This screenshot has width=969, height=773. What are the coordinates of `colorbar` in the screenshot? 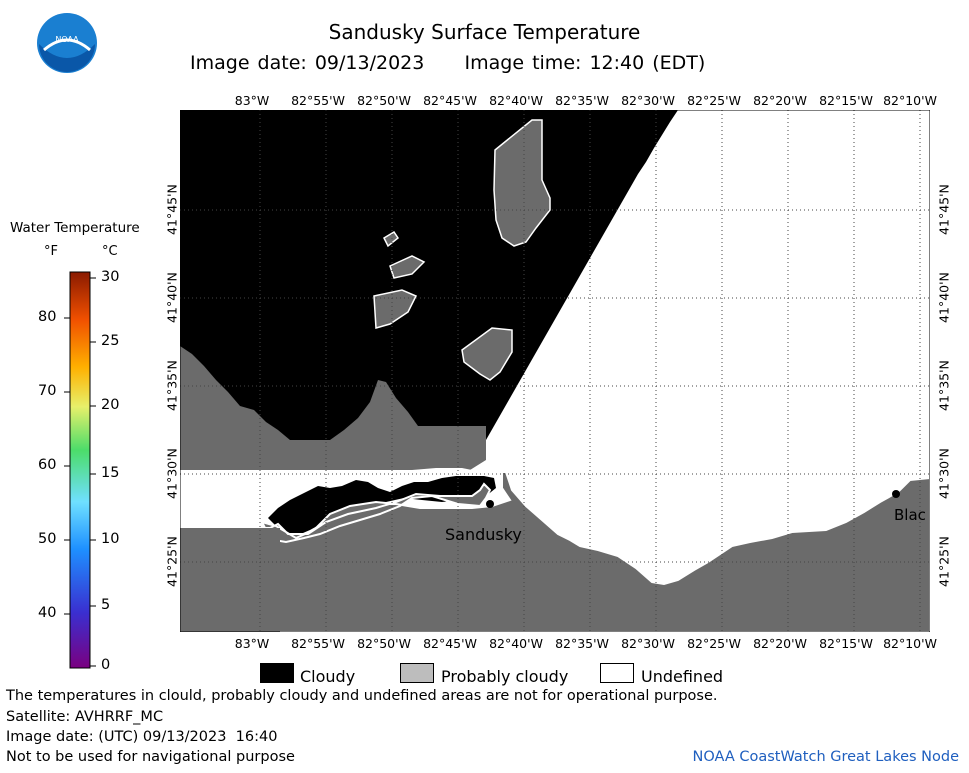 It's located at (80, 470).